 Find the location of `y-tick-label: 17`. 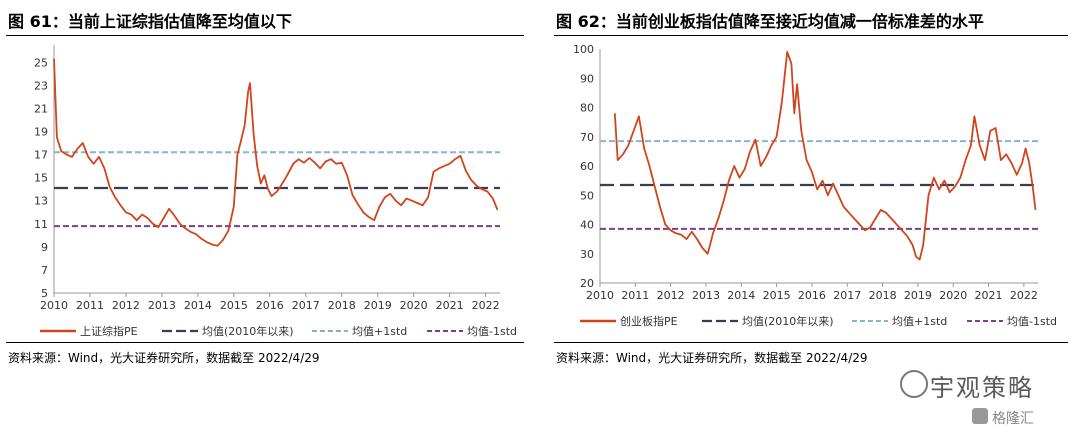

y-tick-label: 17 is located at coordinates (41, 155).